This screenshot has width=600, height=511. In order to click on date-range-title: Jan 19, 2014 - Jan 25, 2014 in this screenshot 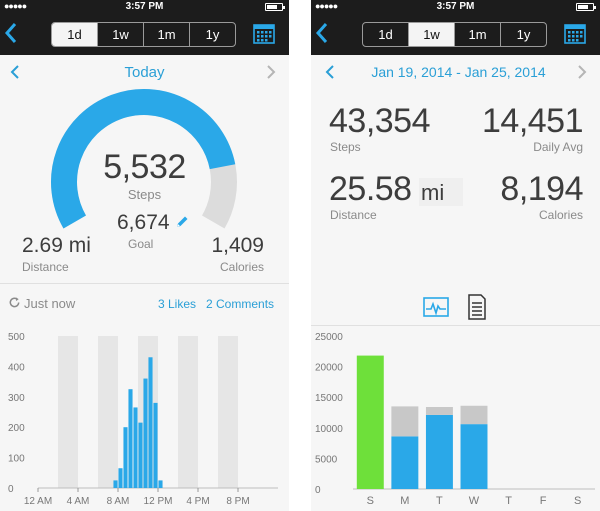, I will do `click(458, 72)`.